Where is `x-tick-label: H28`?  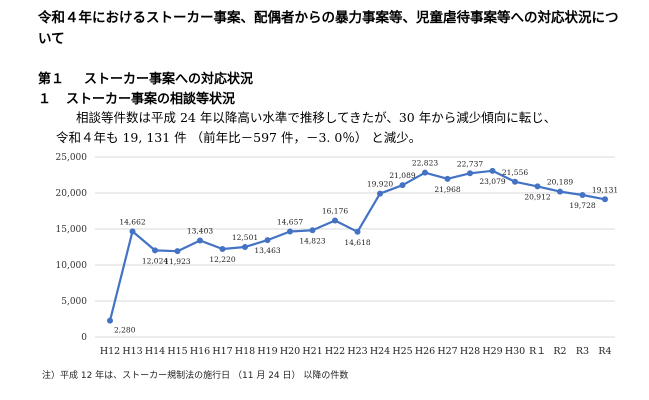
x-tick-label: H28 is located at coordinates (470, 351).